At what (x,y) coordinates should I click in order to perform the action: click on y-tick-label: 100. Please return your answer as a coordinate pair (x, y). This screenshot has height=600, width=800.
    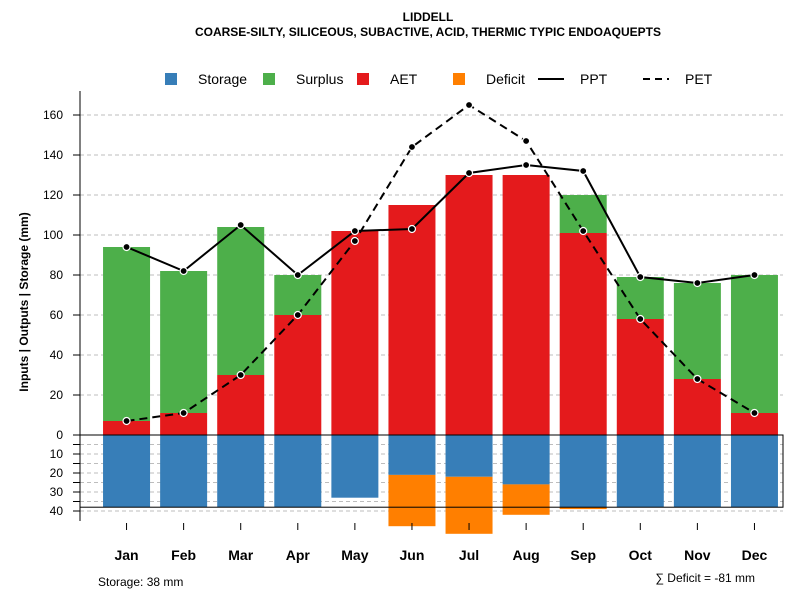
    Looking at the image, I should click on (53, 235).